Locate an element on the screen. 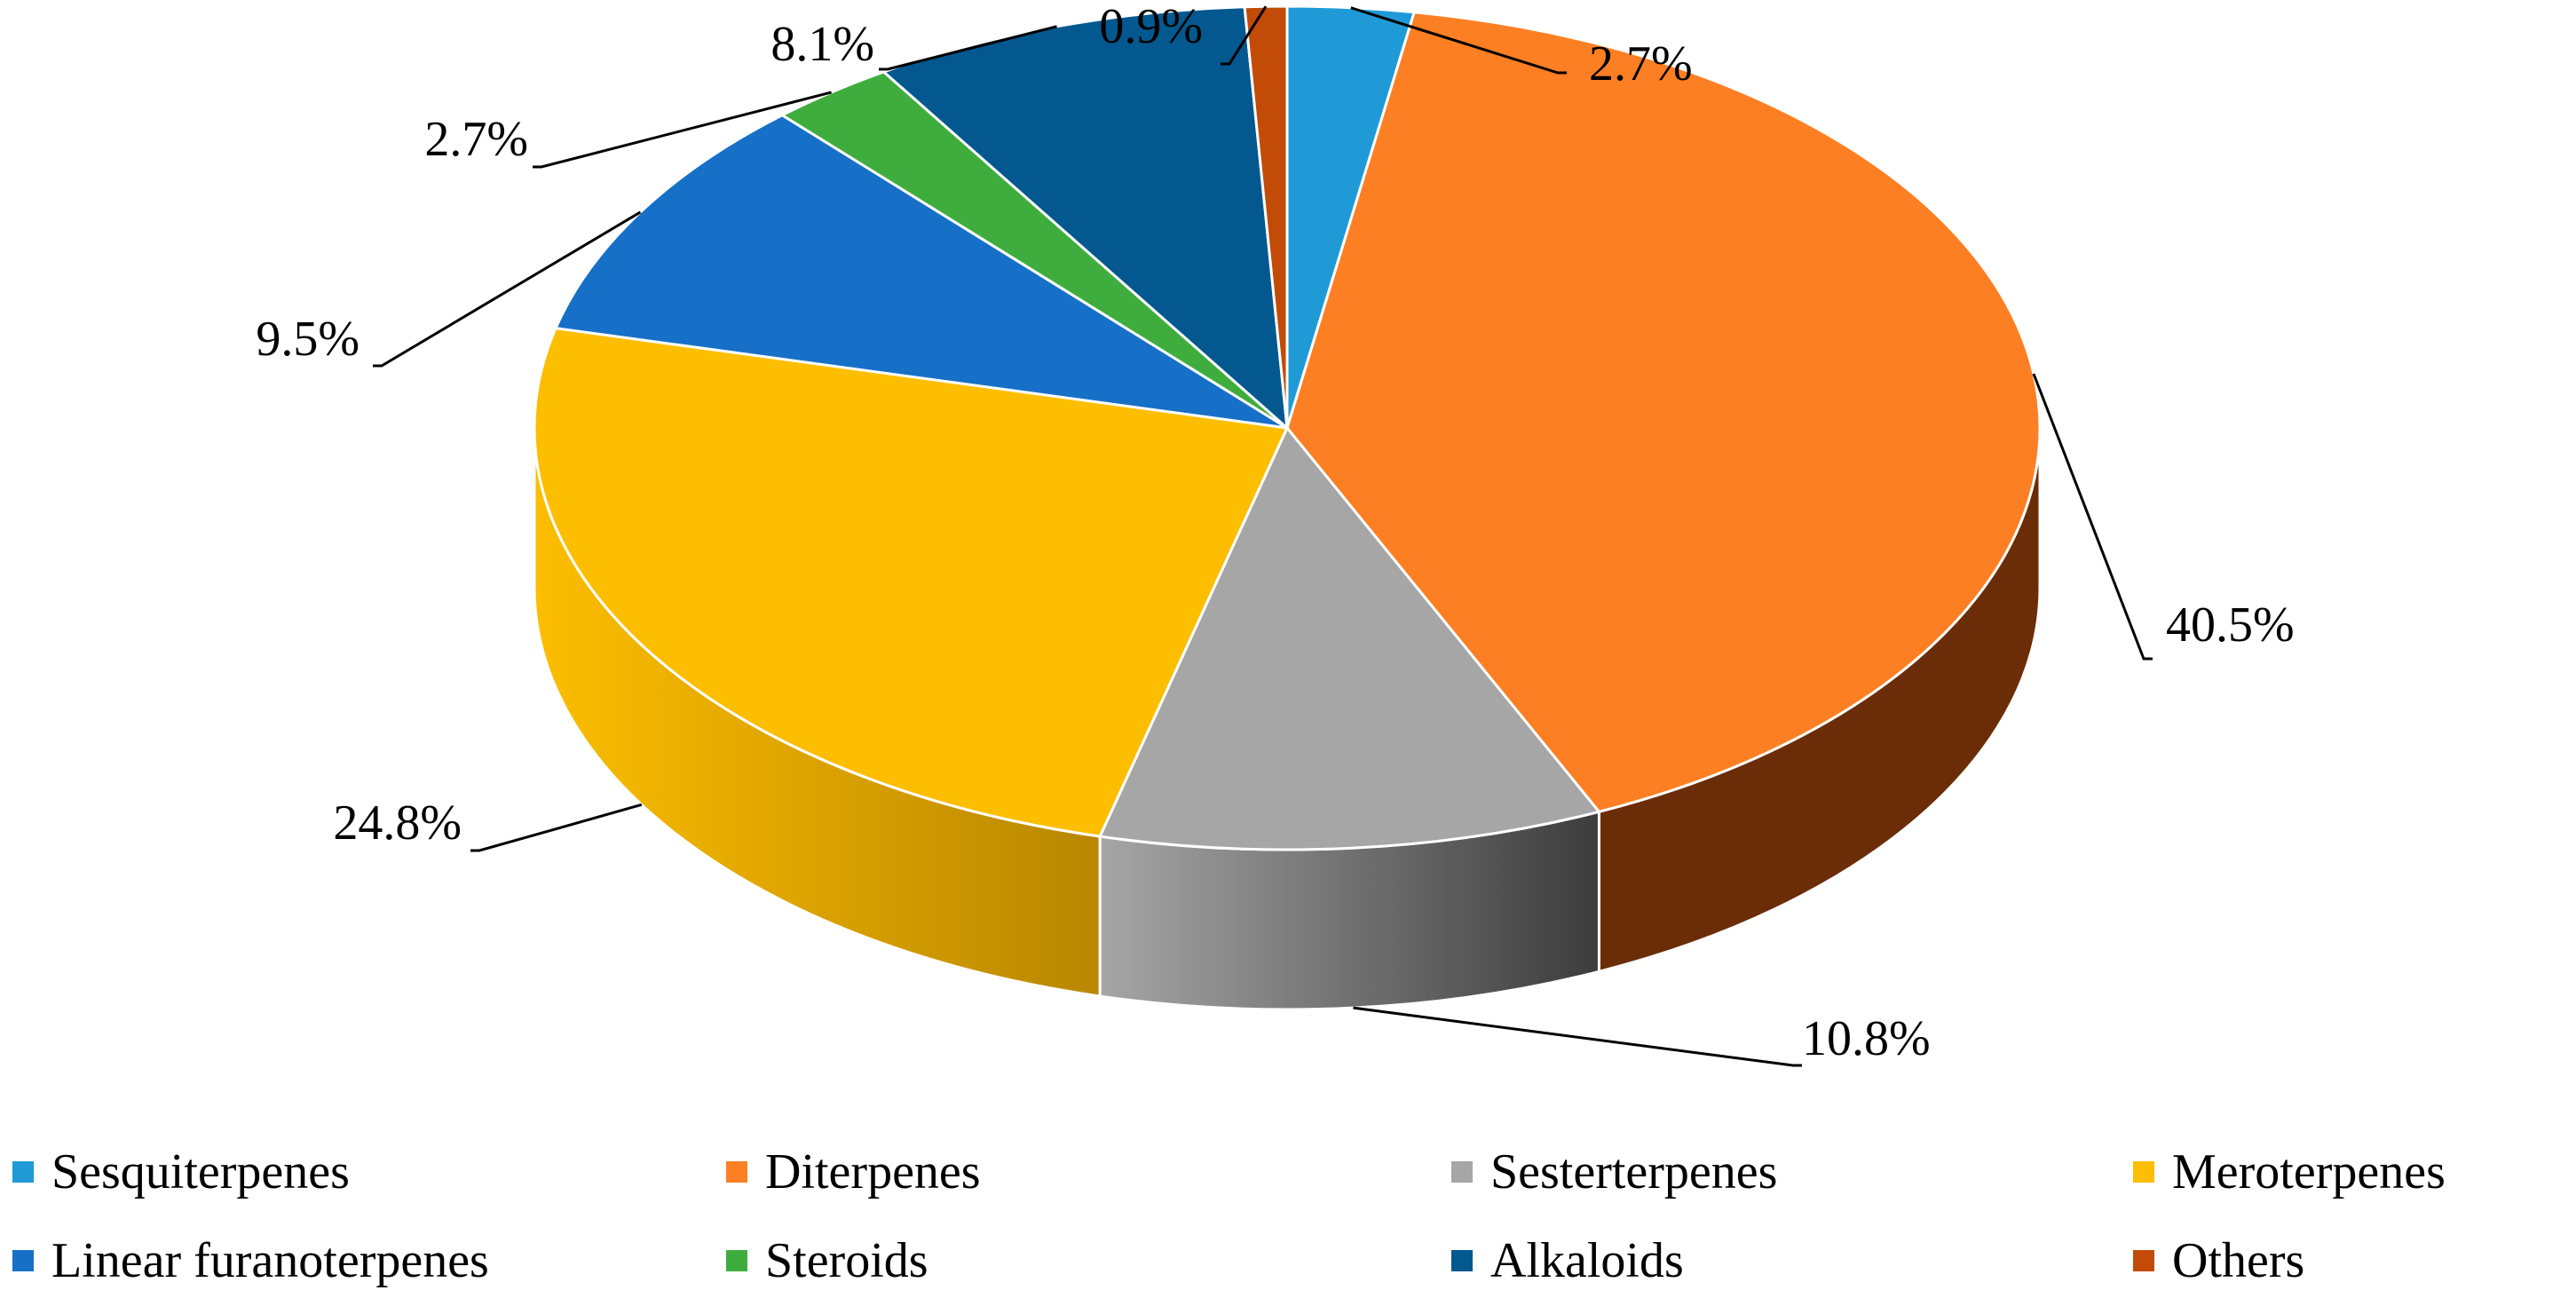 The image size is (2576, 1314). leader-line-alkaloids is located at coordinates (968, 48).